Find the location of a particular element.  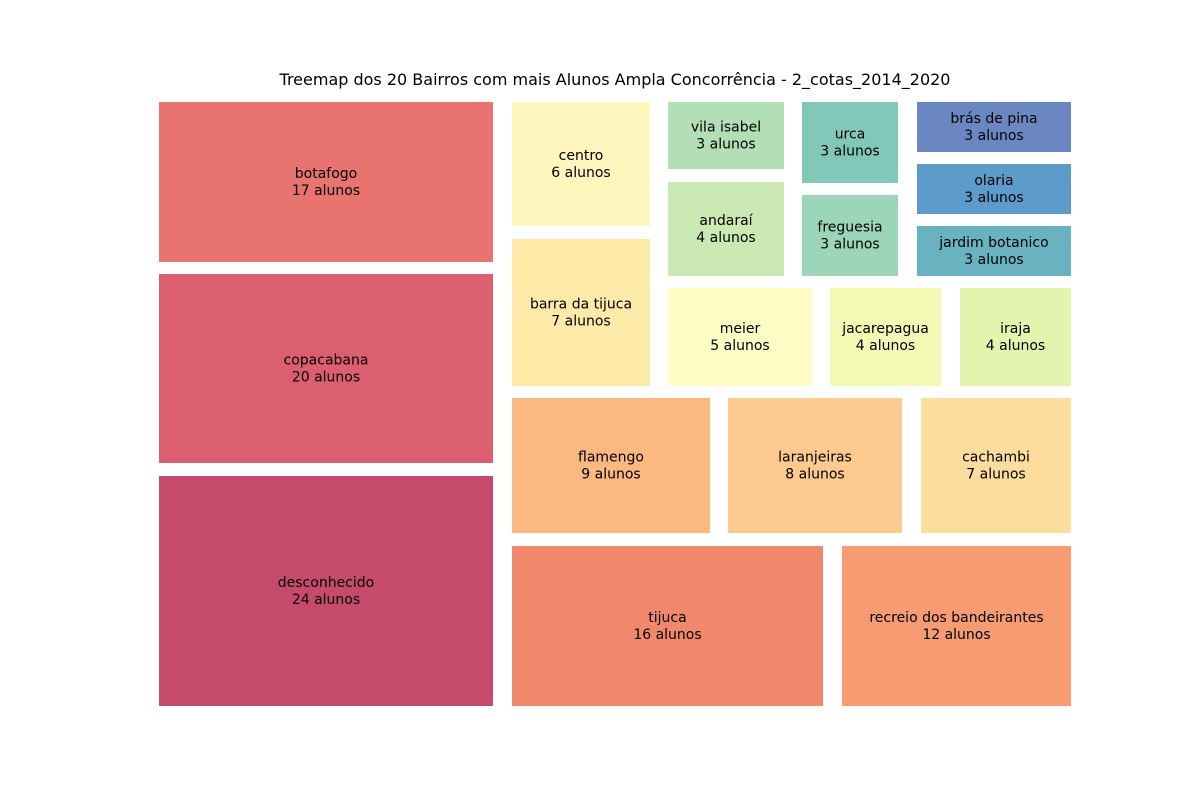

tile-name-laranjeiras: laranjeiras is located at coordinates (815, 458).